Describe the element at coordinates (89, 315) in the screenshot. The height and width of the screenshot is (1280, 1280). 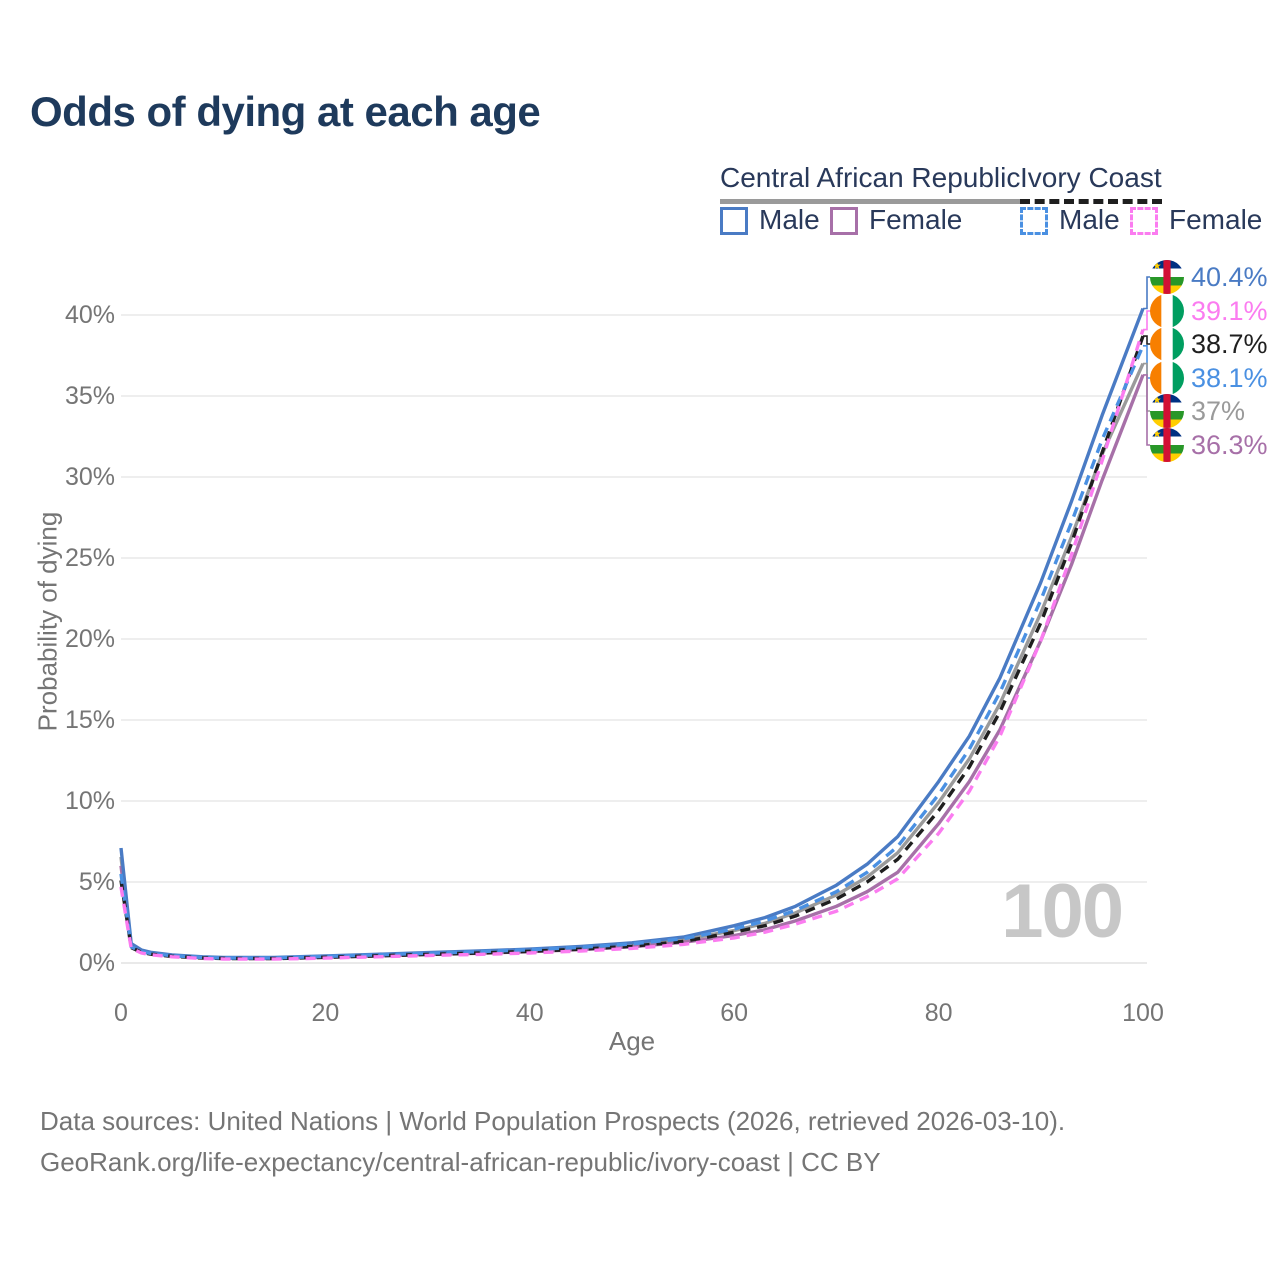
I see `y-tick-label: 40%` at that location.